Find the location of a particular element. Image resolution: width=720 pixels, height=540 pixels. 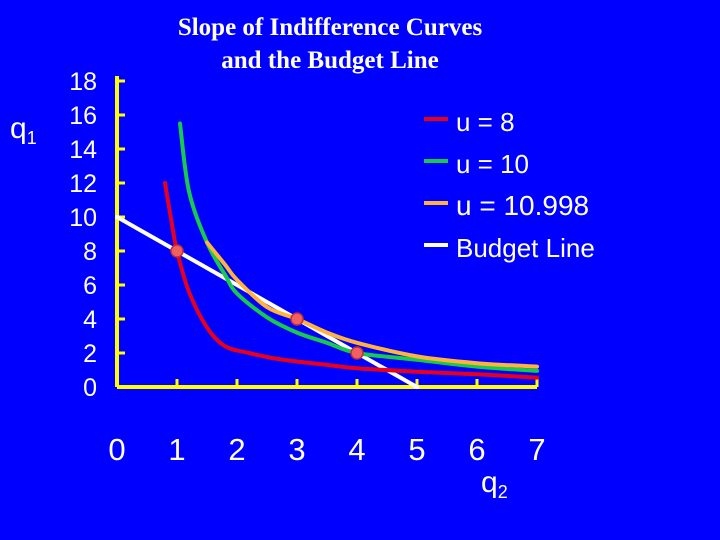

legend-label: u = 8 is located at coordinates (485, 122).